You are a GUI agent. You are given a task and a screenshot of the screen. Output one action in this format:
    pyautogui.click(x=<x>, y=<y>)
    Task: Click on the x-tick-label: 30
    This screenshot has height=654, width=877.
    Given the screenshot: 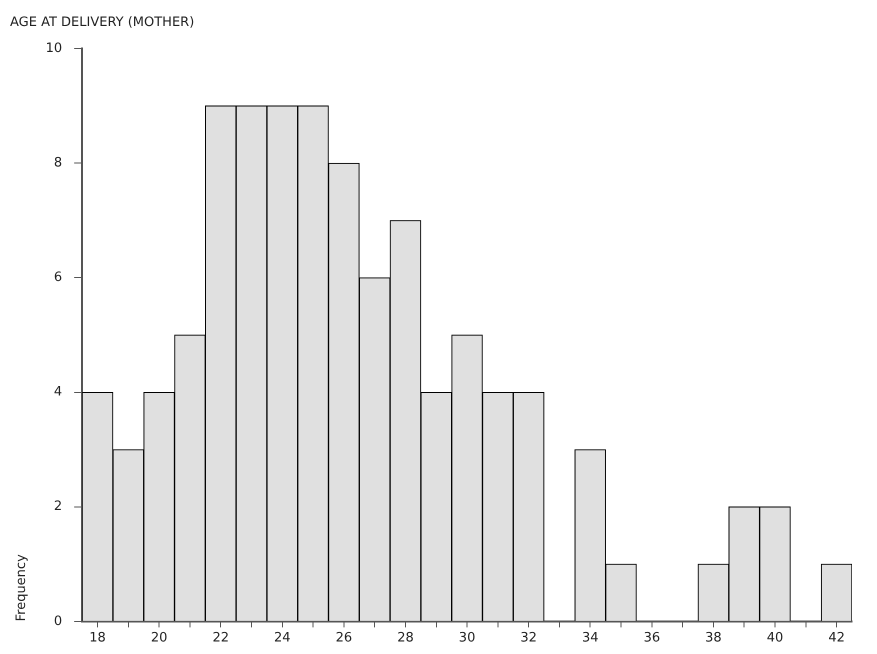 What is the action you would take?
    pyautogui.click(x=467, y=638)
    